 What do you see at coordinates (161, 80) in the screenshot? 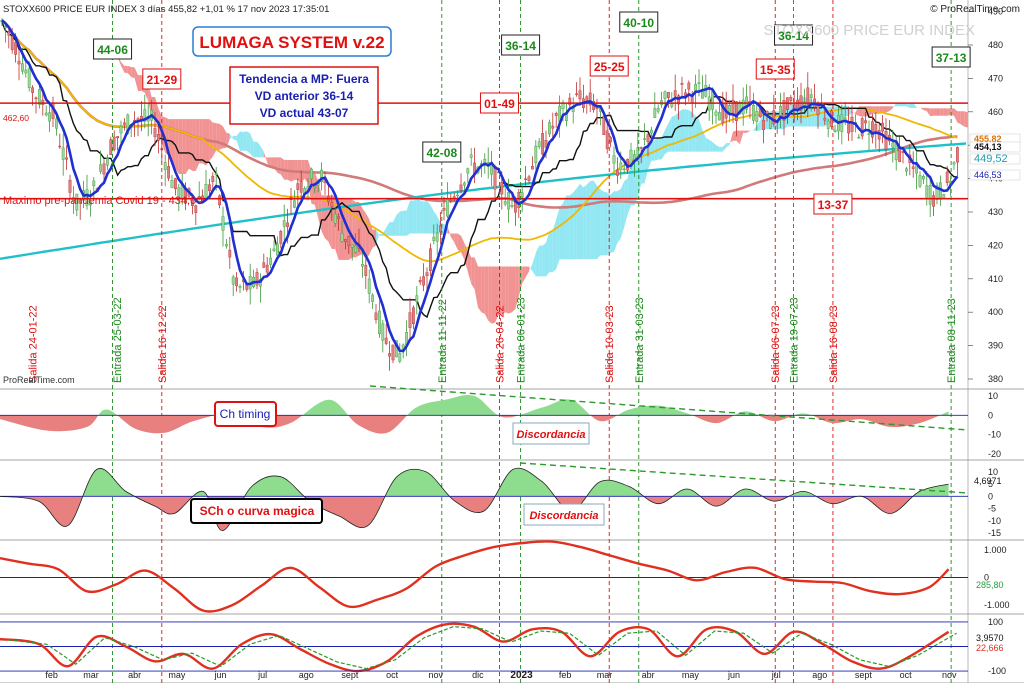
I see `signal-label: 21-29` at bounding box center [161, 80].